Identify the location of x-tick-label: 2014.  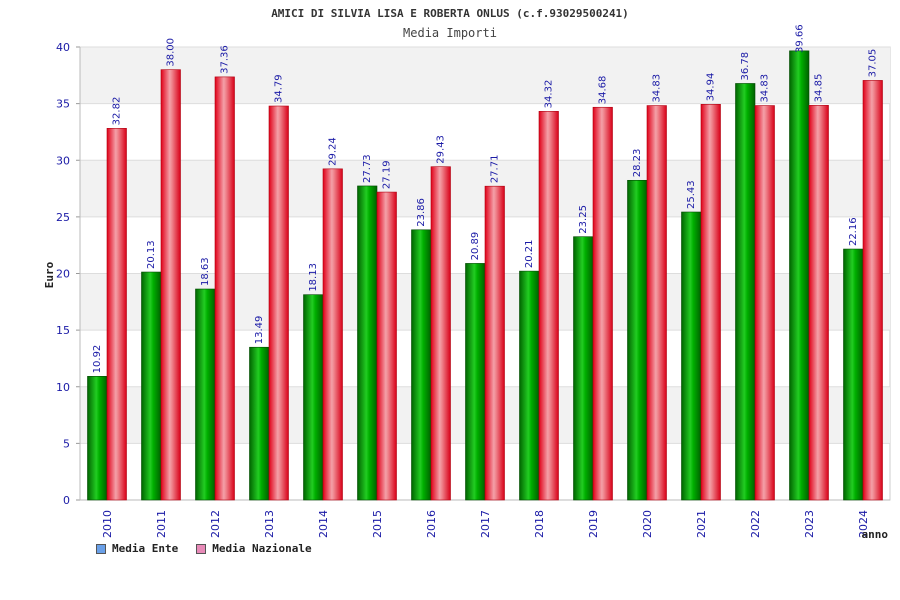
(323, 524).